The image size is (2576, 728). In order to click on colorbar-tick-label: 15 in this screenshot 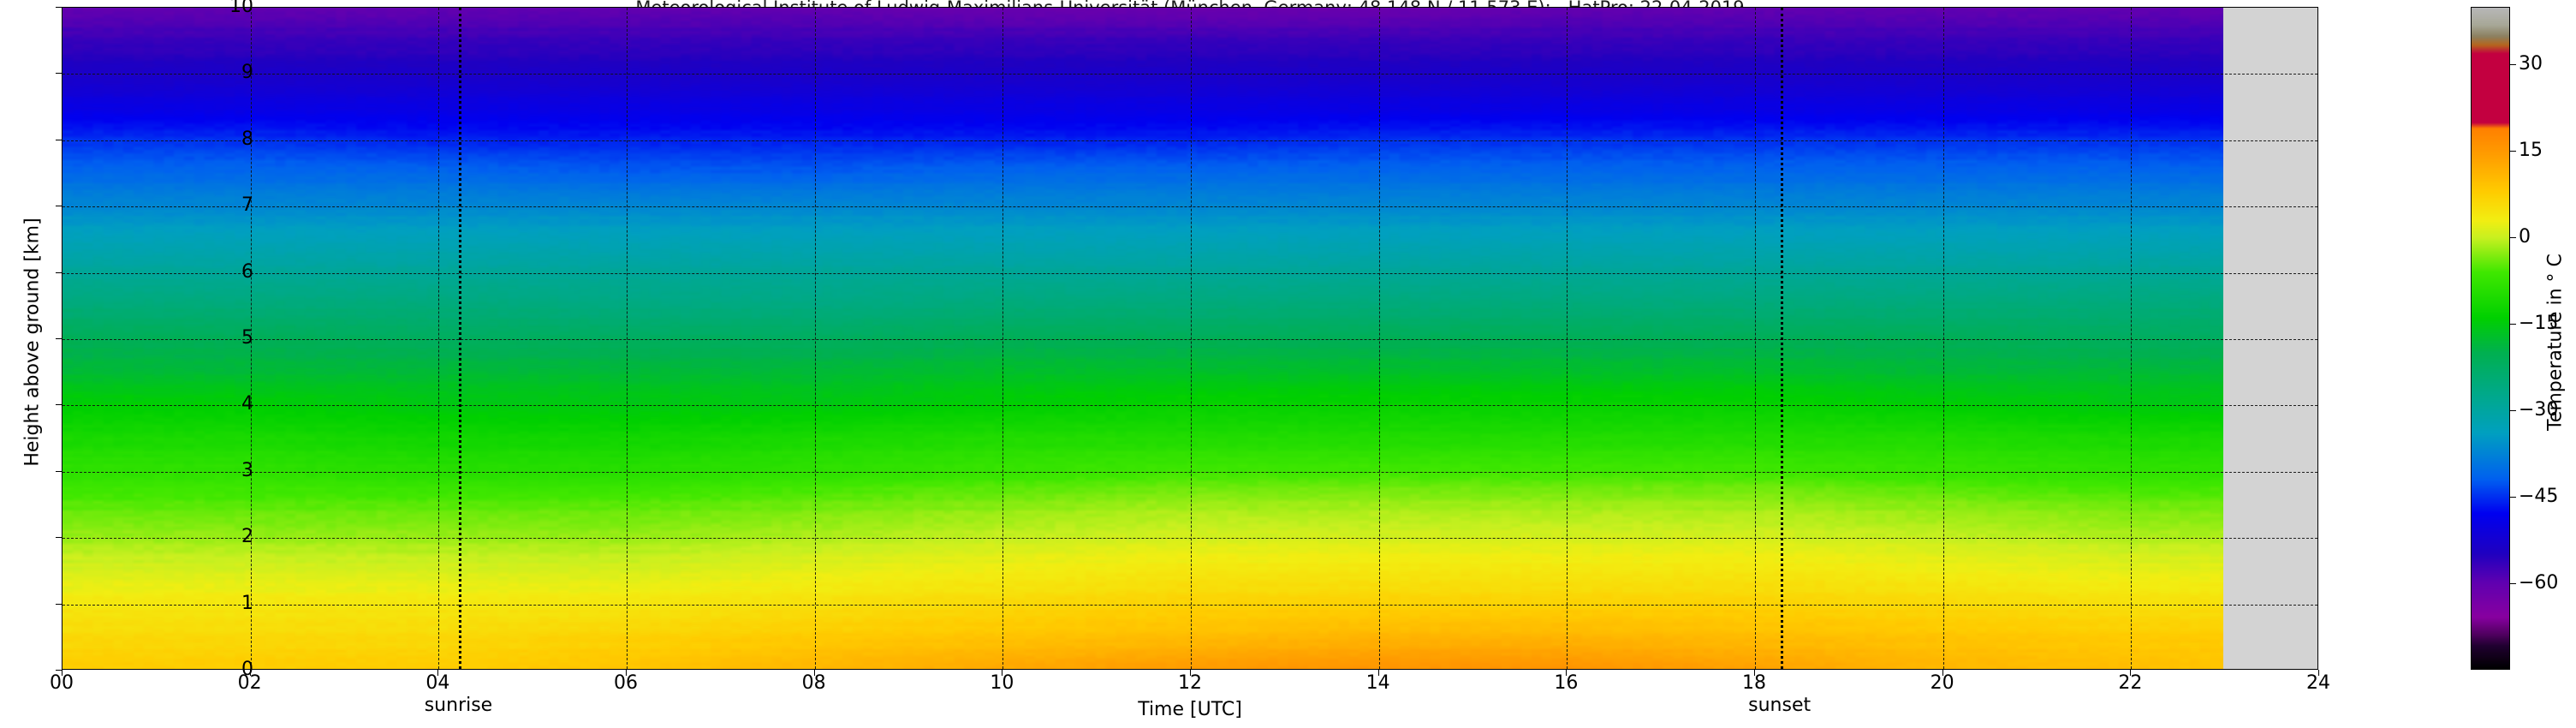, I will do `click(2531, 151)`.